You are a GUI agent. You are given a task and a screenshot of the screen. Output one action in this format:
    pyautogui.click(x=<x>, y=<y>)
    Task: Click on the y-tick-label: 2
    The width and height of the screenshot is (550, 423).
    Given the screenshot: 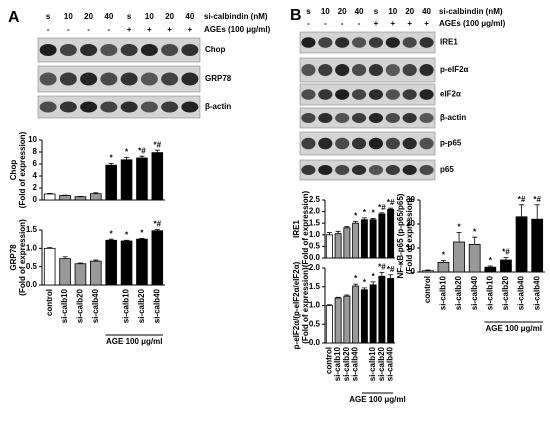 What is the action you would take?
    pyautogui.click(x=35, y=187)
    